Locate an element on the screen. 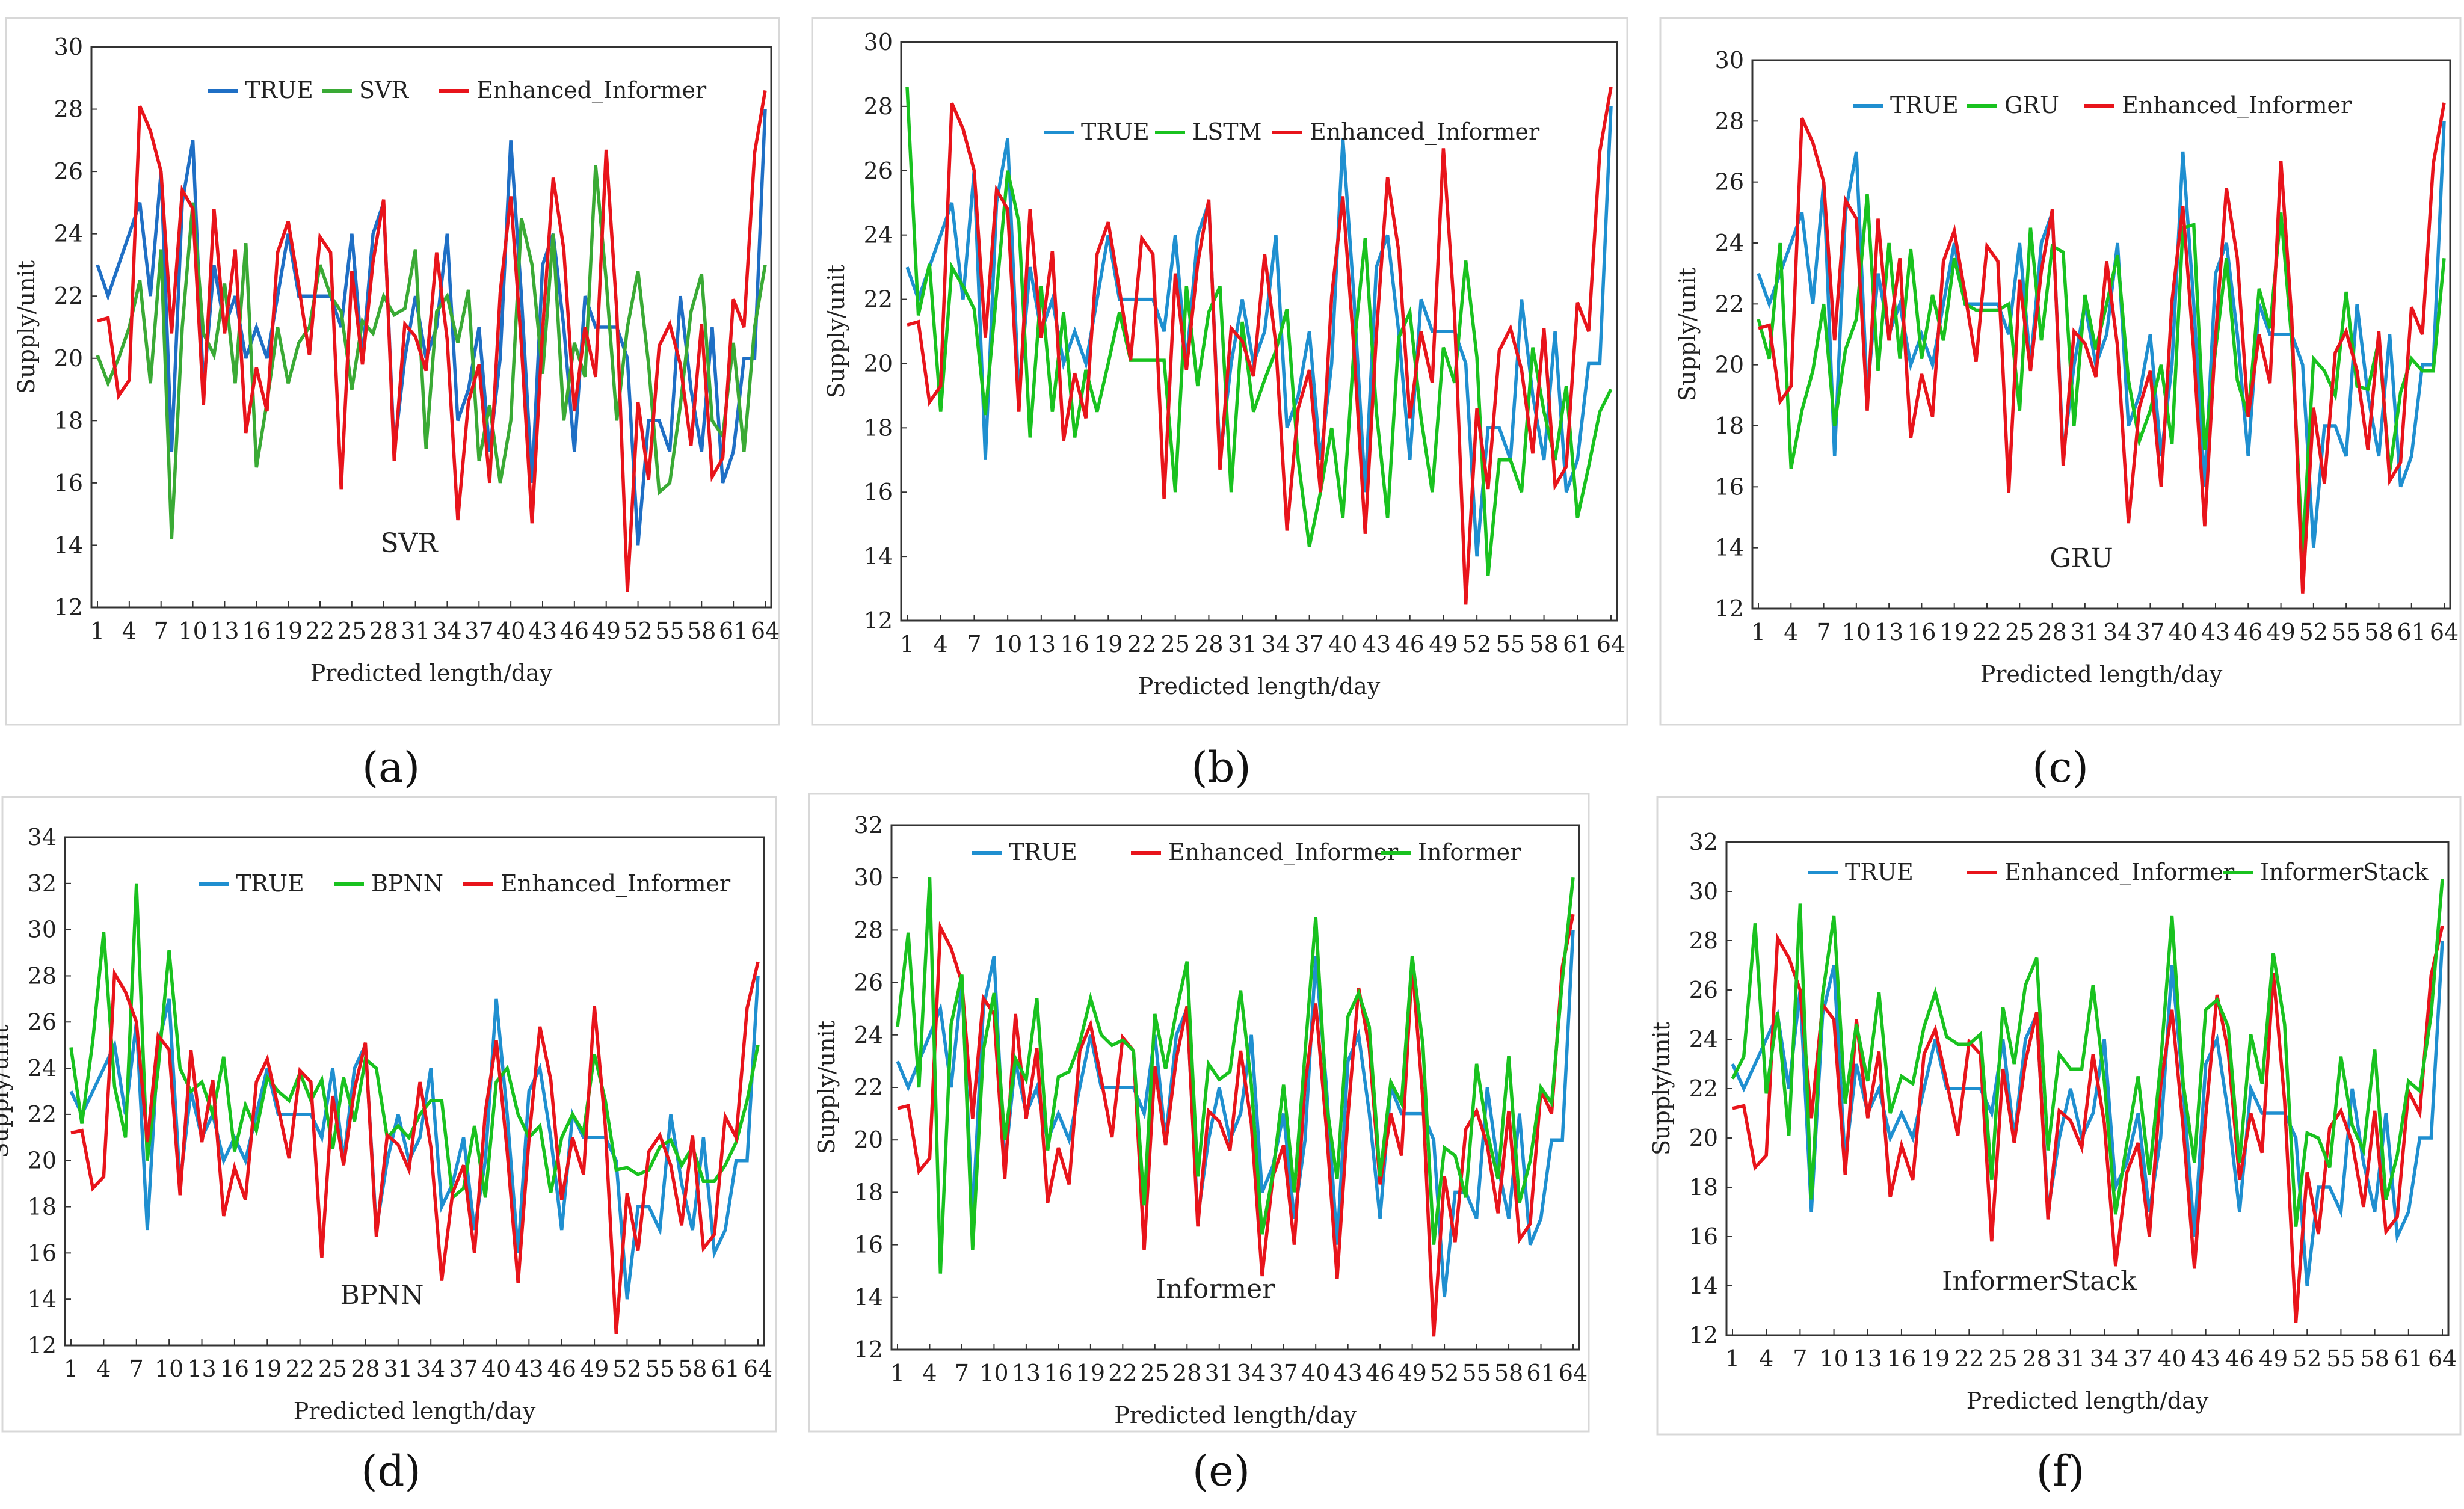  x-tick-label: 55 is located at coordinates (659, 1369).